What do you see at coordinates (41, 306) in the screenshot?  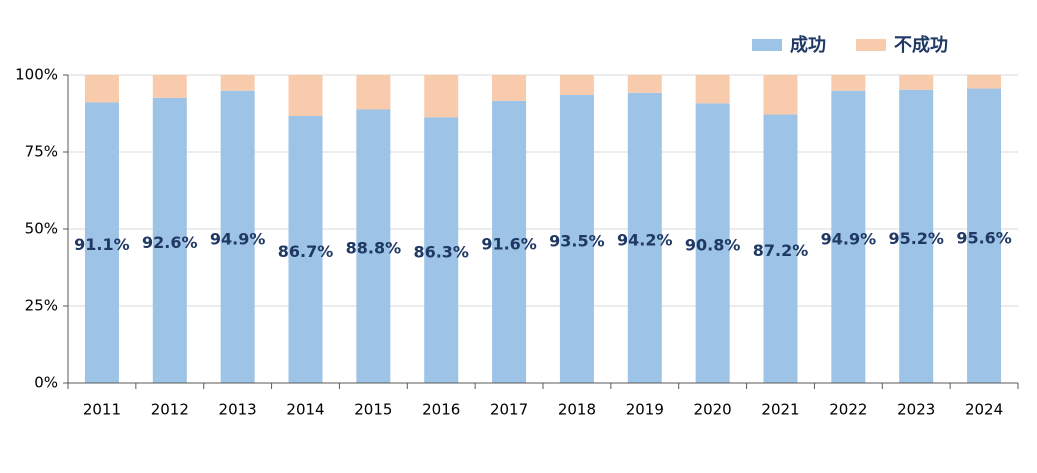 I see `y-tick-label: 25%` at bounding box center [41, 306].